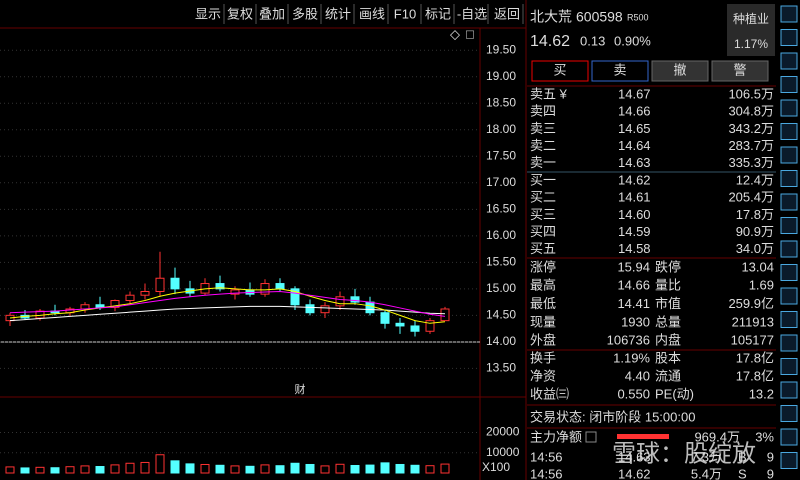  Describe the element at coordinates (543, 285) in the screenshot. I see `stat-label: 最高` at that location.